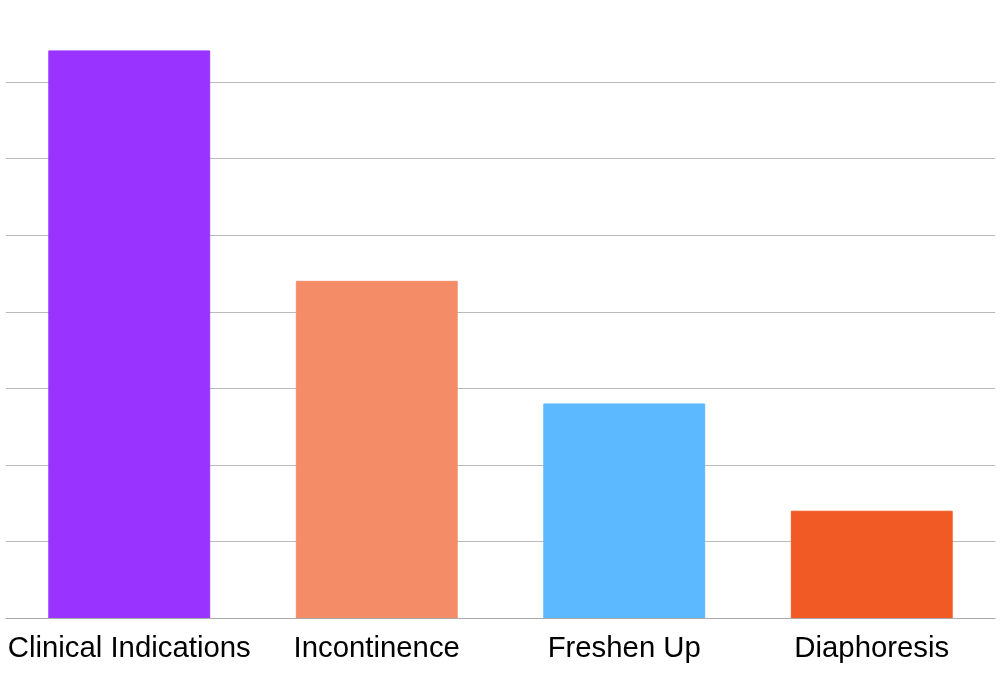  I want to click on x-tick-label: Freshen Up, so click(624, 646).